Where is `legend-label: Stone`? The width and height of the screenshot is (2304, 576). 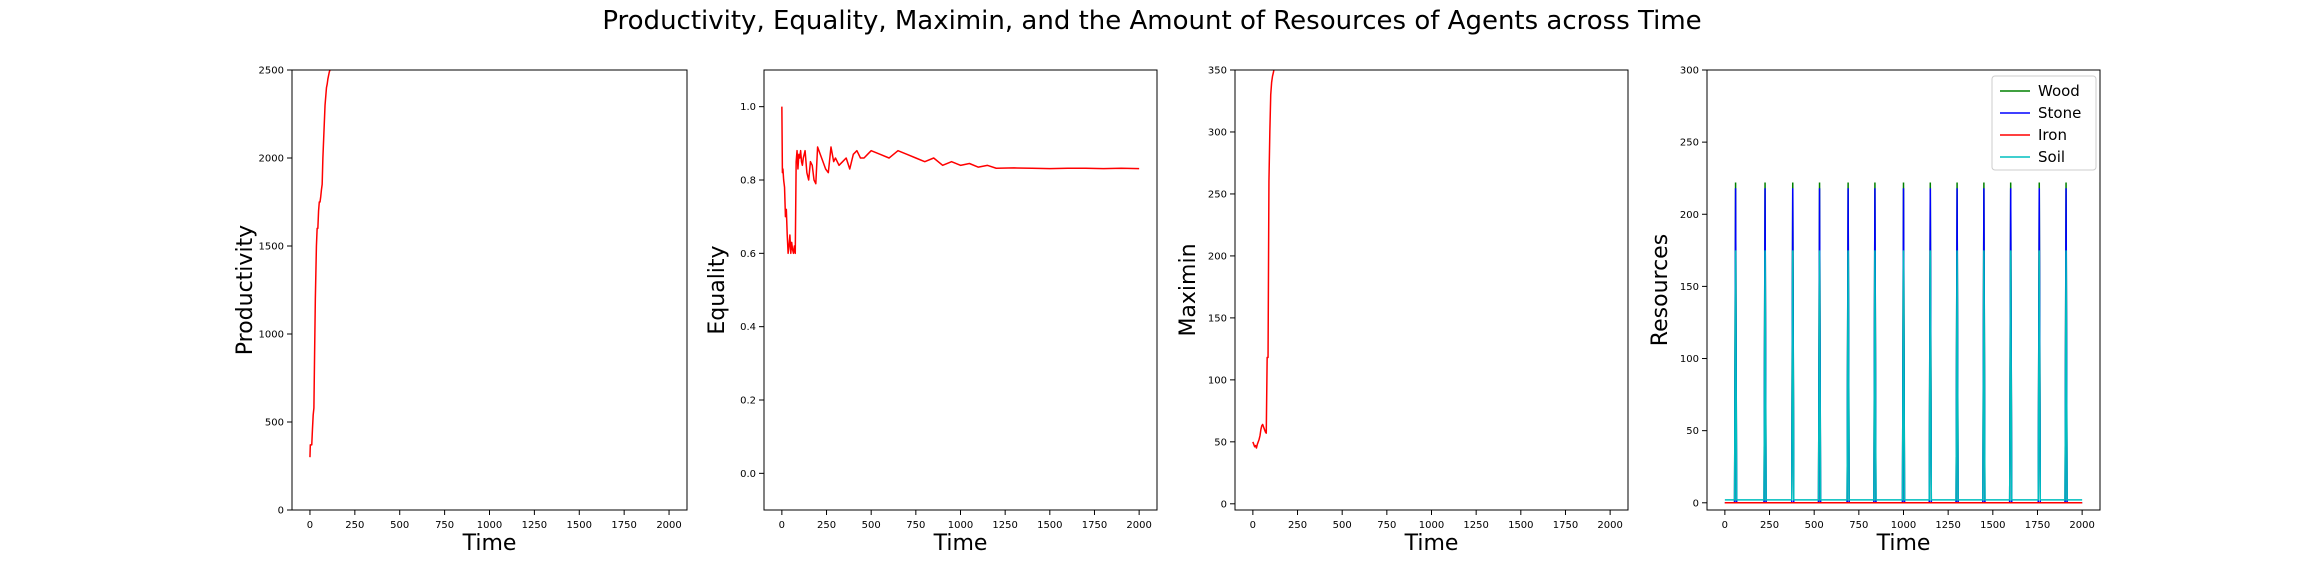
legend-label: Stone is located at coordinates (2059, 113).